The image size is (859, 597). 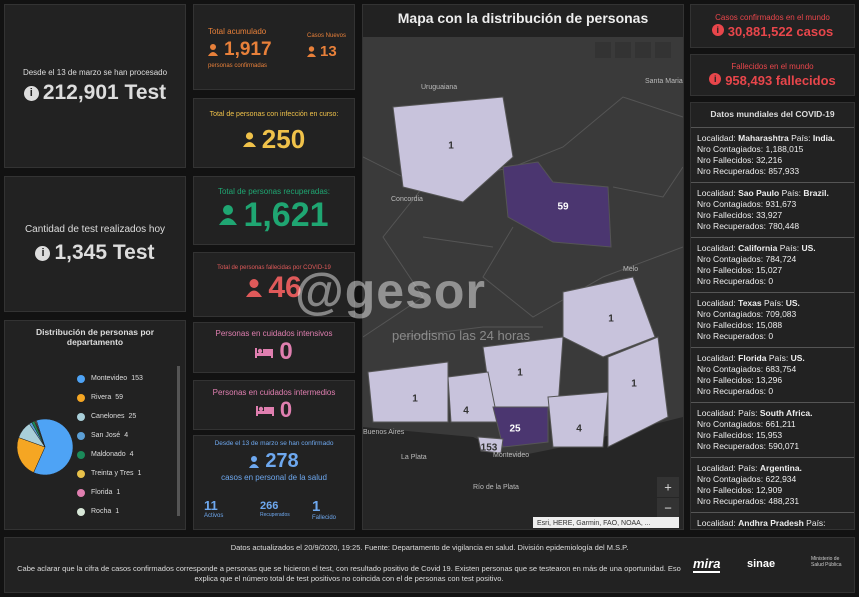 I want to click on bed-icon, so click(x=264, y=410).